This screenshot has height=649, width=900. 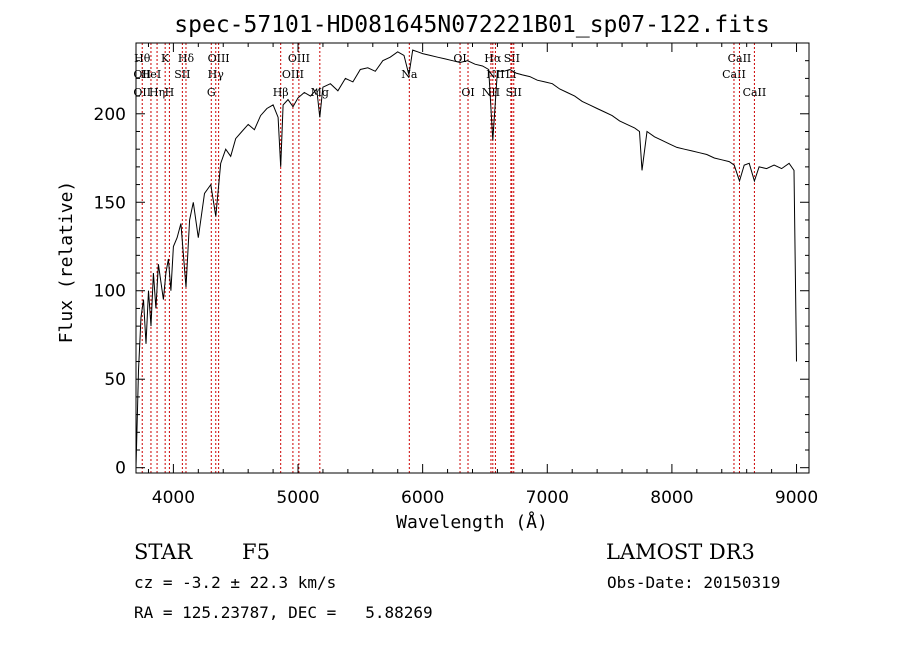 What do you see at coordinates (491, 92) in the screenshot?
I see `line-label: NII` at bounding box center [491, 92].